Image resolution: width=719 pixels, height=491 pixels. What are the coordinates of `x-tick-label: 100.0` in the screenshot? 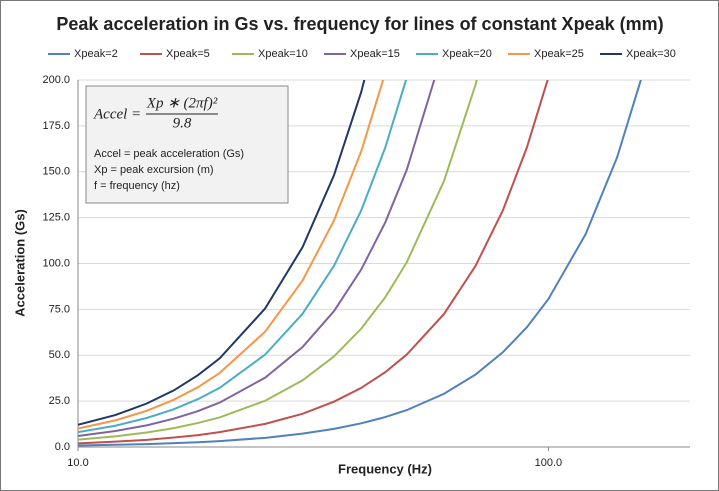 It's located at (549, 463).